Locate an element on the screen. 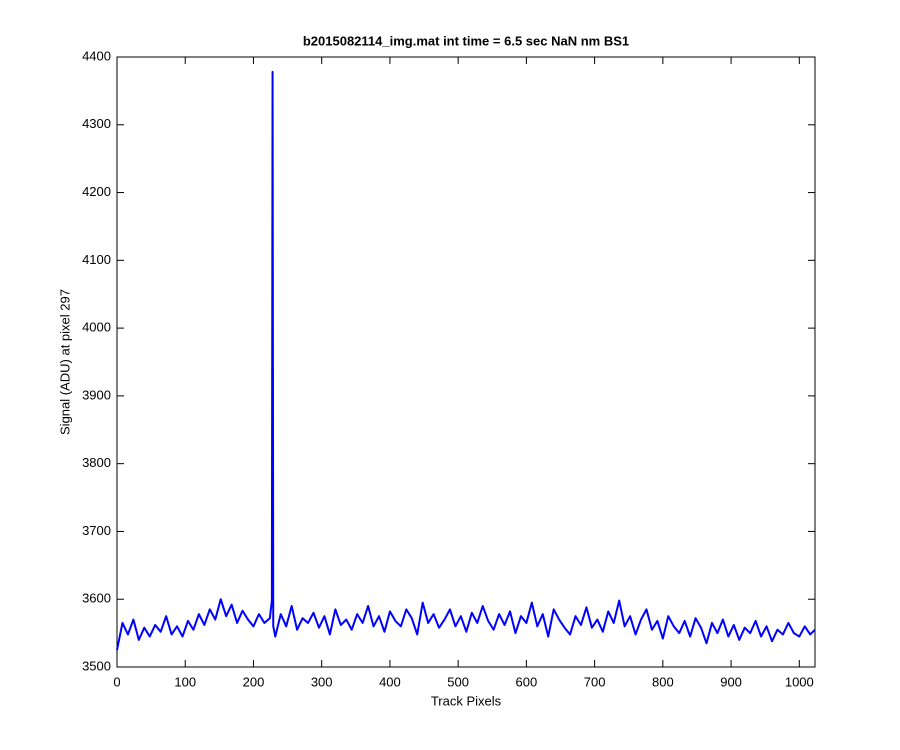 The image size is (900, 750). x-tick-label: 200 is located at coordinates (254, 681).